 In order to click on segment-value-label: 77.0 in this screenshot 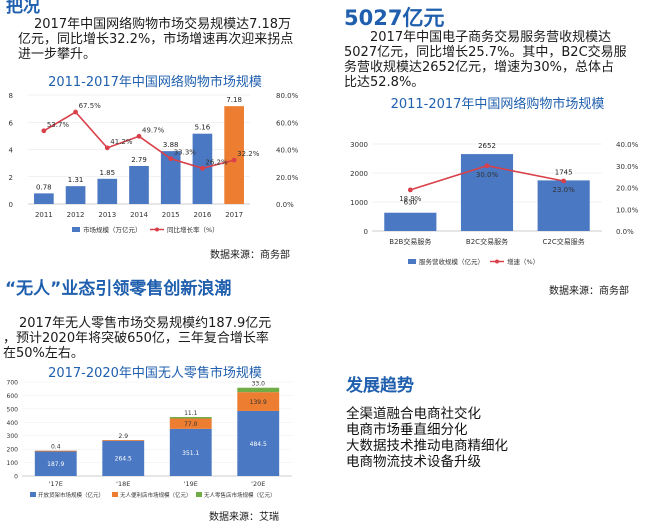, I will do `click(191, 424)`.